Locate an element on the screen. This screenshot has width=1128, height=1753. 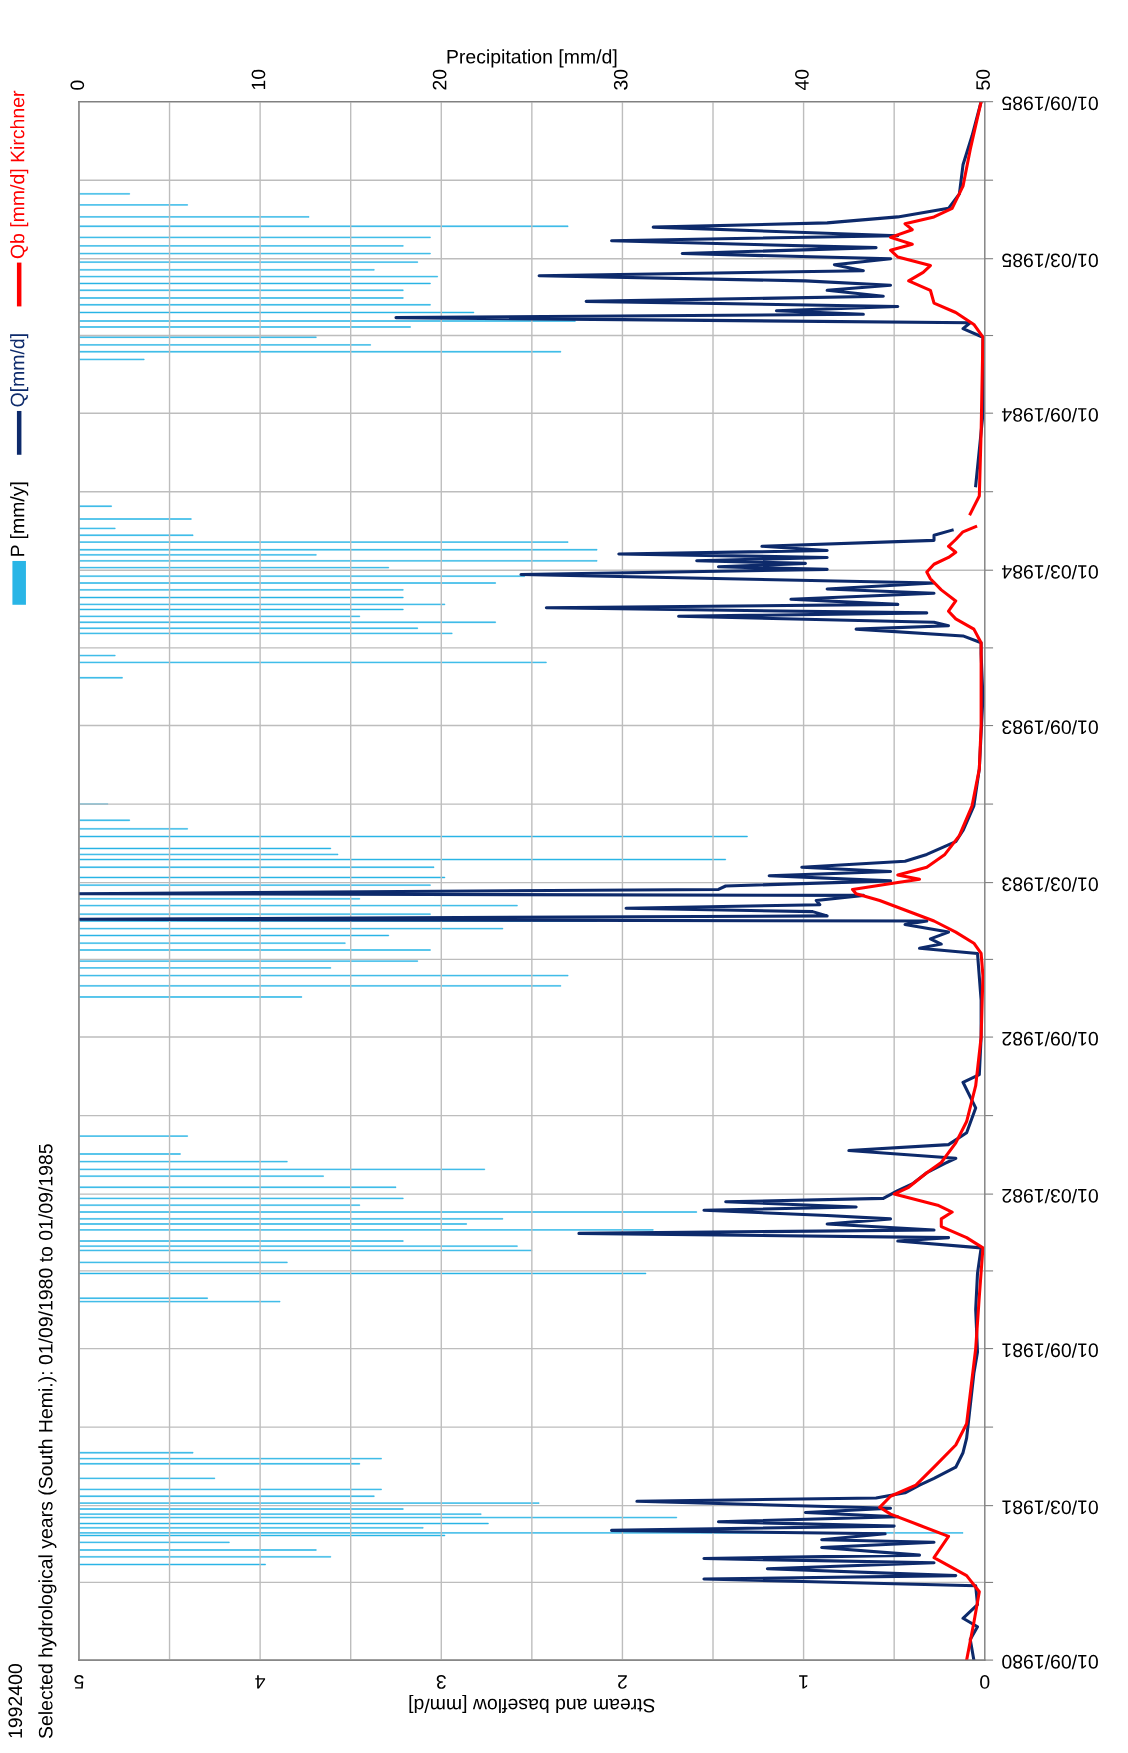
text: Qb [mm/d] Kirchner is located at coordinates (19, 174).